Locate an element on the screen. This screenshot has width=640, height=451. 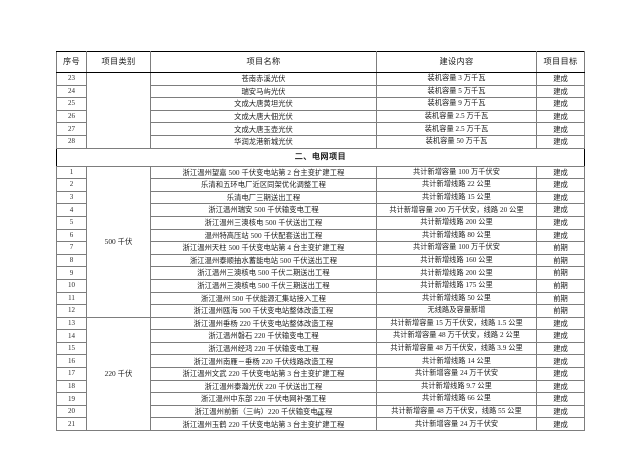
cell-project-name: 浙江温州泰顺抽水蓄能电站 500 千伏送出工程 is located at coordinates (263, 260).